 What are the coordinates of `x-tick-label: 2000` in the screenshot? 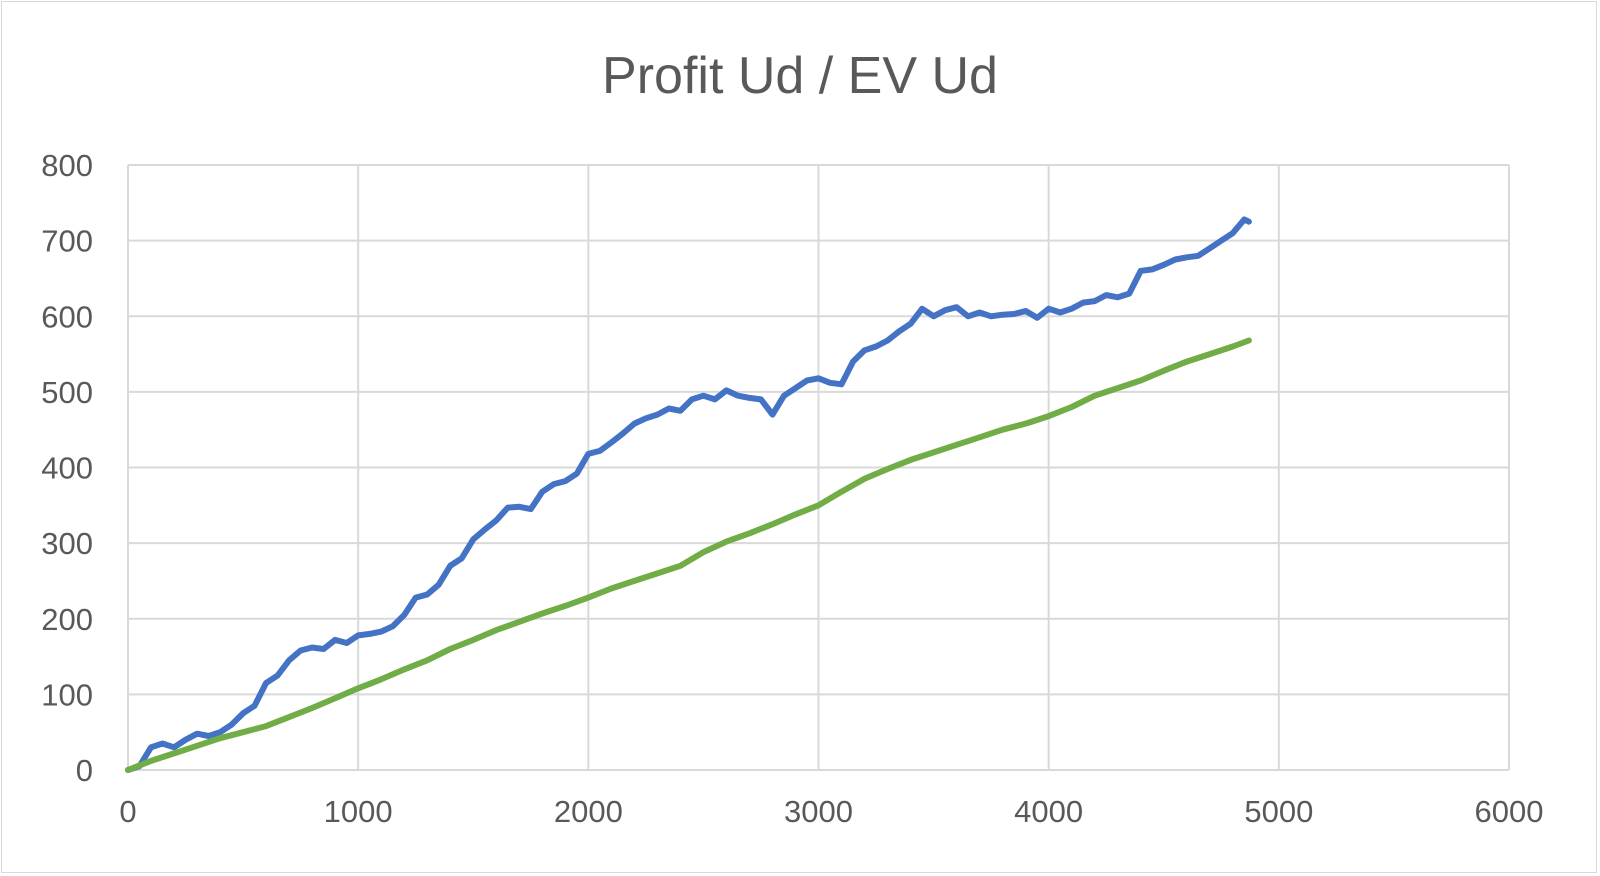 It's located at (588, 811).